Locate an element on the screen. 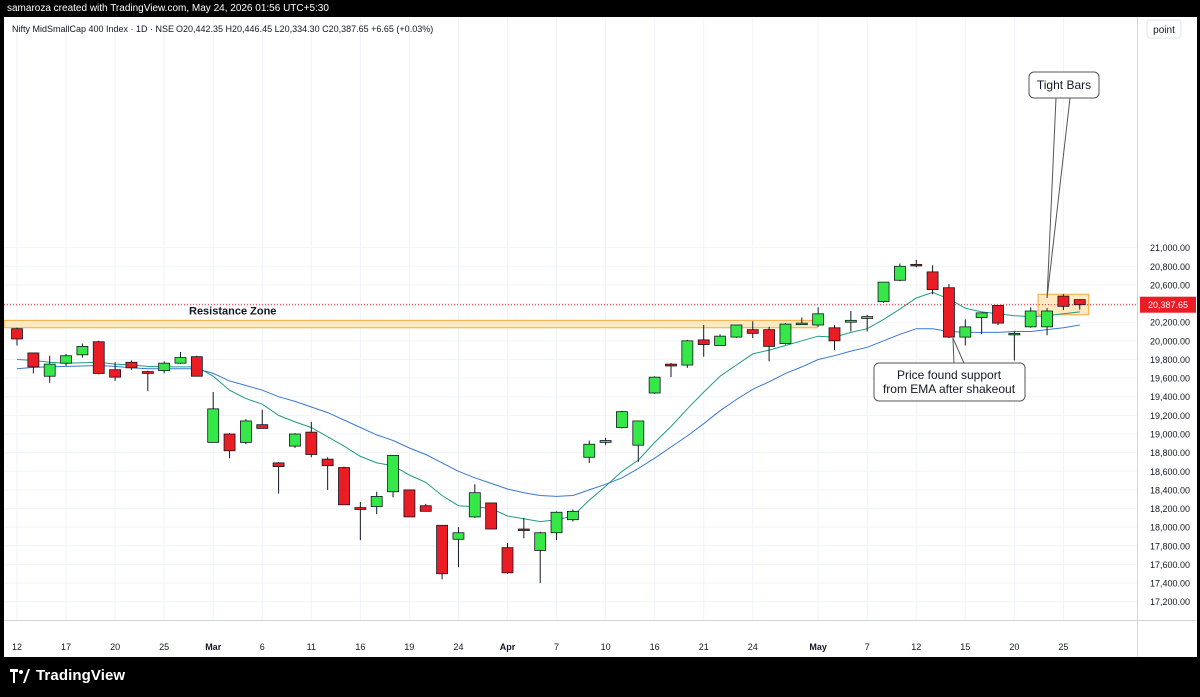  y-tick-label: 21,000.00 is located at coordinates (1170, 248).